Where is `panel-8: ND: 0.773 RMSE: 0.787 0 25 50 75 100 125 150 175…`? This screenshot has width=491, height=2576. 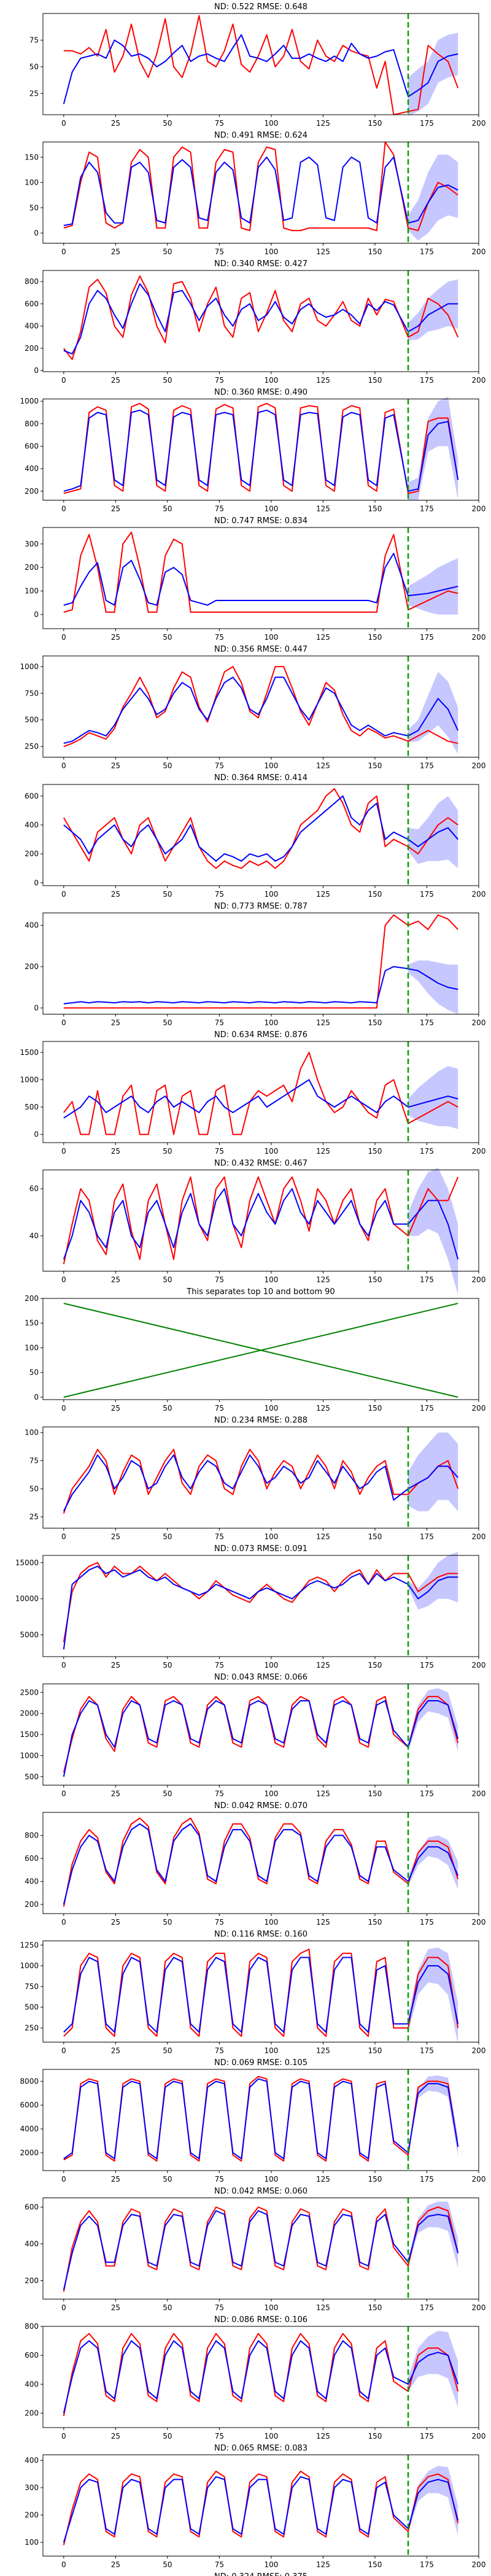
panel-8: ND: 0.773 RMSE: 0.787 0 25 50 75 100 125 150 175… is located at coordinates (255, 964).